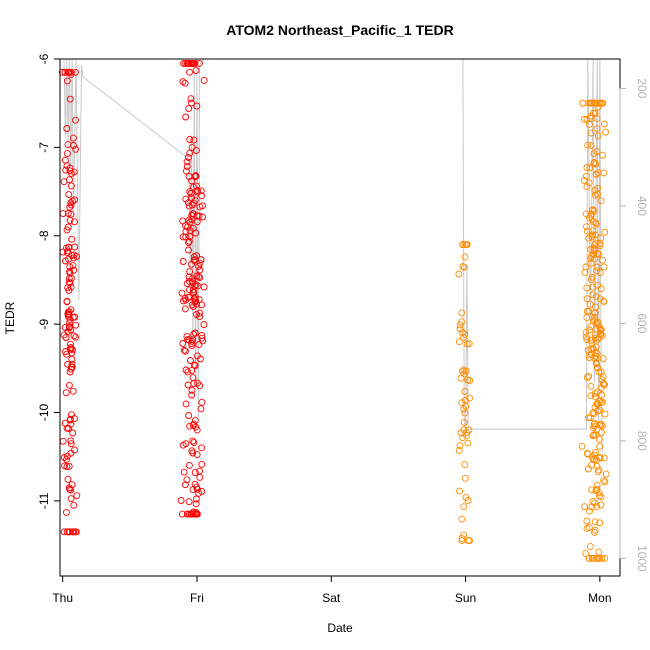 The height and width of the screenshot is (650, 650). I want to click on x-tick-label: Fri, so click(197, 598).